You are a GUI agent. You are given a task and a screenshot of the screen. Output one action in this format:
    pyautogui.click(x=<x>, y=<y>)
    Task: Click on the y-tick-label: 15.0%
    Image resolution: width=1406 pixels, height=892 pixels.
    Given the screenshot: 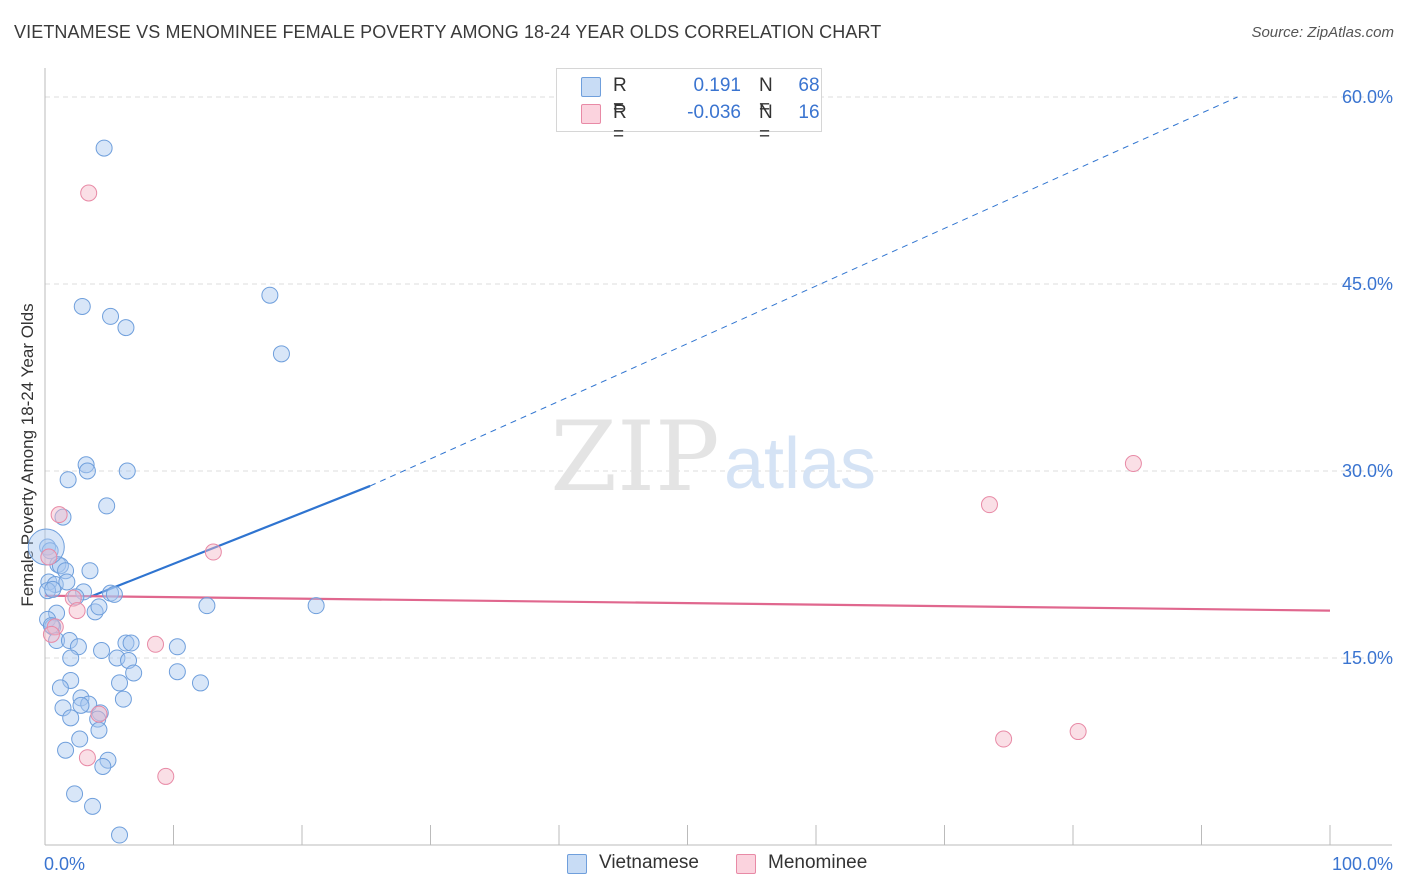 What is the action you would take?
    pyautogui.click(x=1367, y=658)
    